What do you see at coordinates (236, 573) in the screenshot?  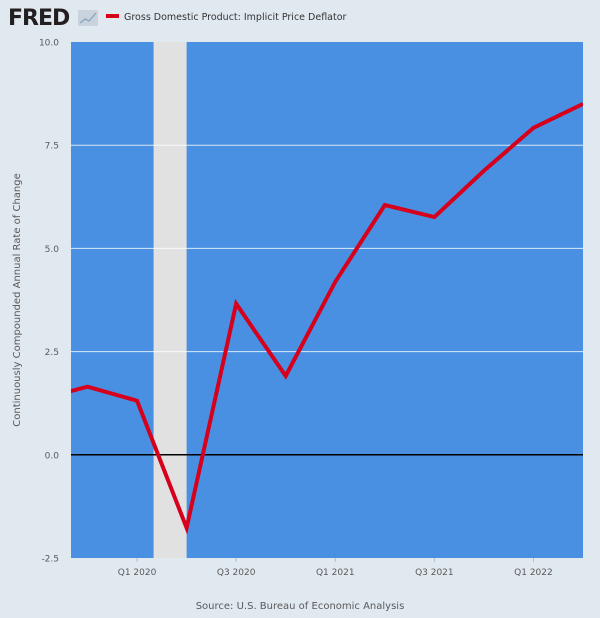 I see `x-tick-label: Q3 2020` at bounding box center [236, 573].